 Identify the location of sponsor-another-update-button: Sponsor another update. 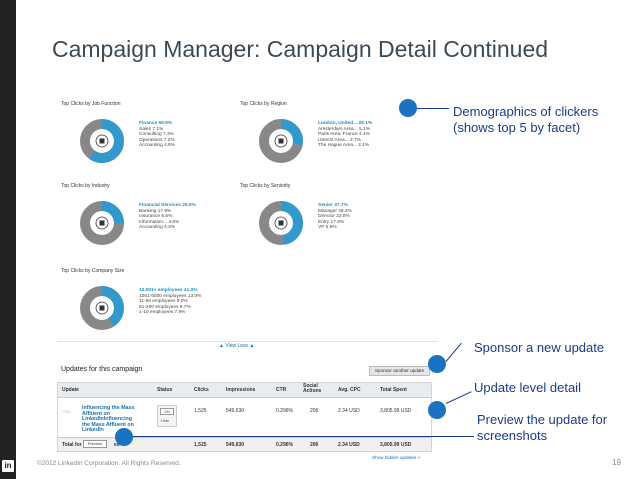
(399, 371).